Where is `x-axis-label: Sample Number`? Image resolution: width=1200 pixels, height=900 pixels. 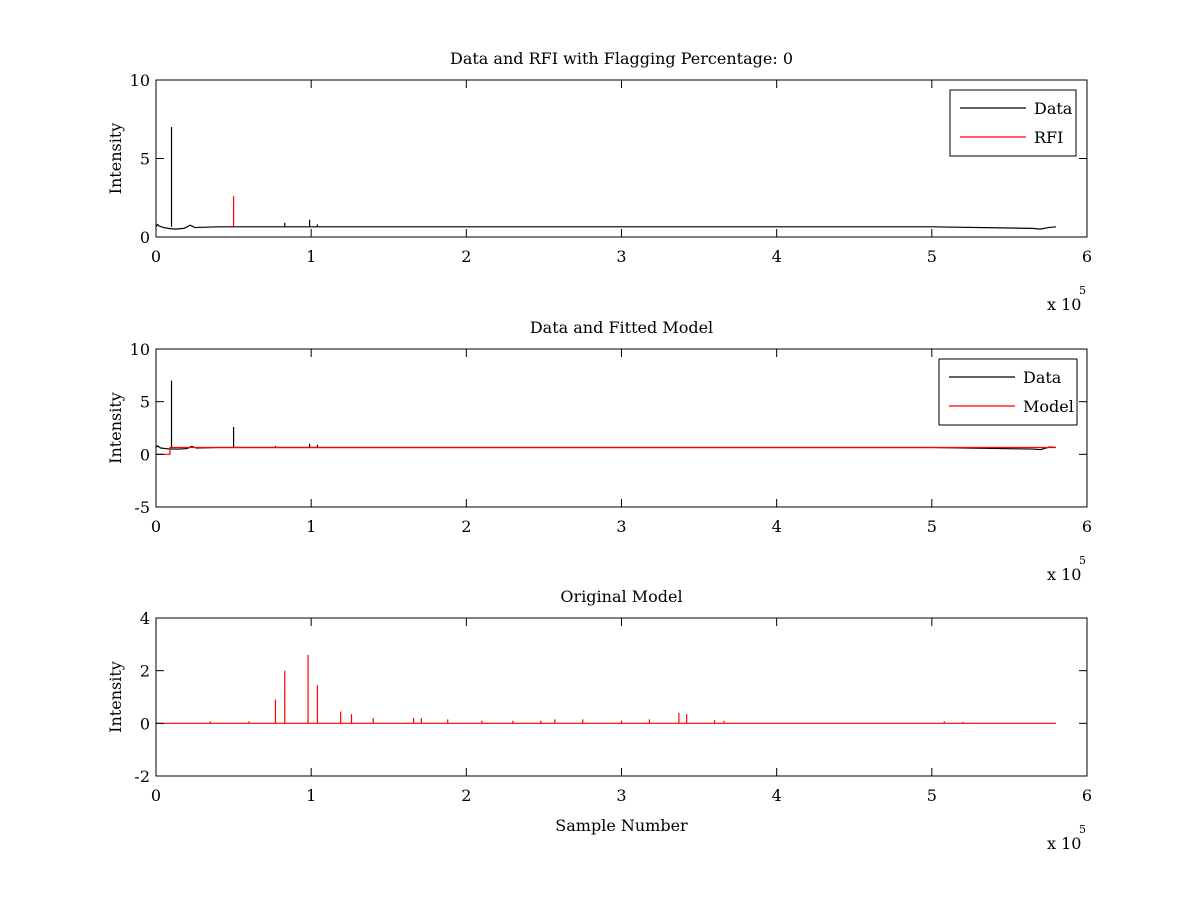
x-axis-label: Sample Number is located at coordinates (621, 825).